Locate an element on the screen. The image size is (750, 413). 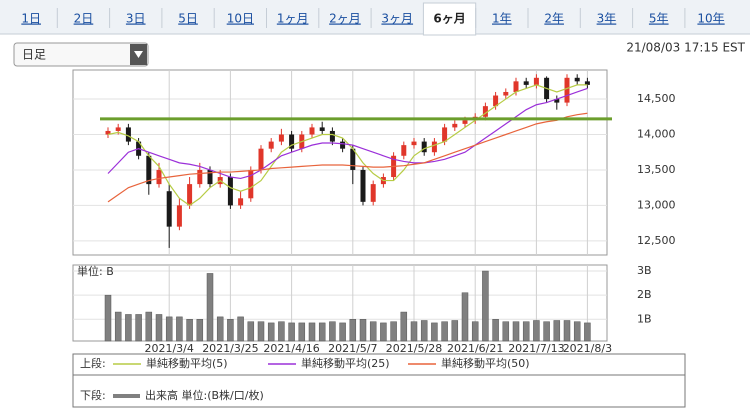
y-tick-label: 13,000 is located at coordinates (656, 204).